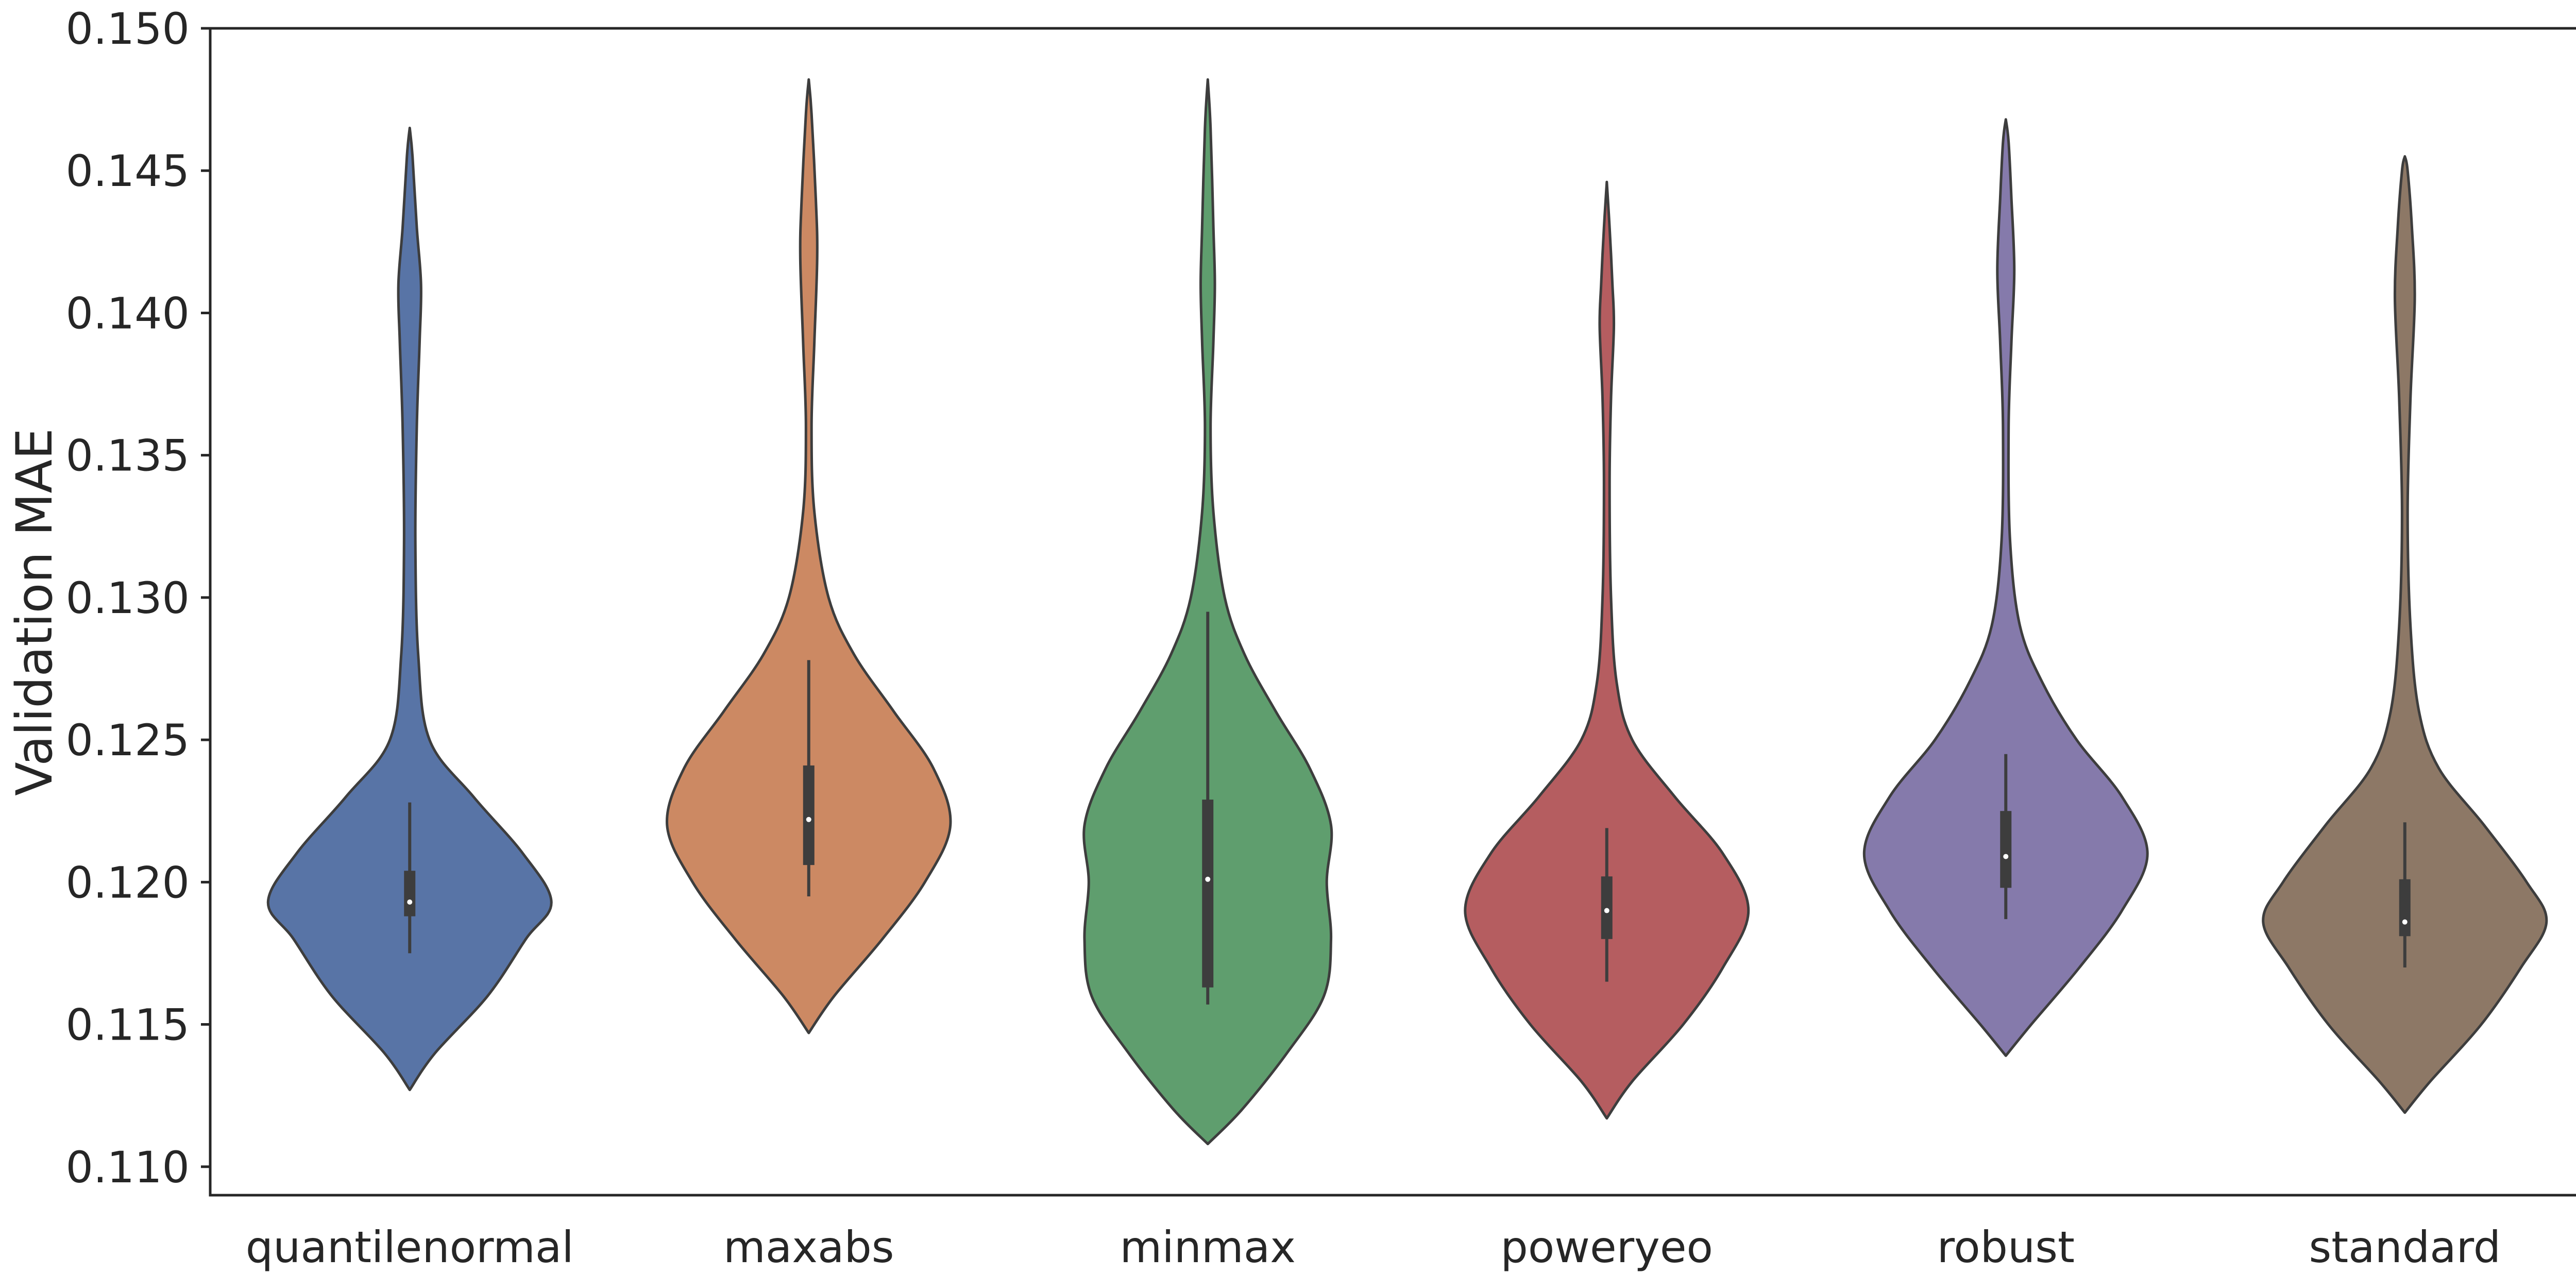  What do you see at coordinates (128, 1025) in the screenshot?
I see `y-tick-label-1: 0.115` at bounding box center [128, 1025].